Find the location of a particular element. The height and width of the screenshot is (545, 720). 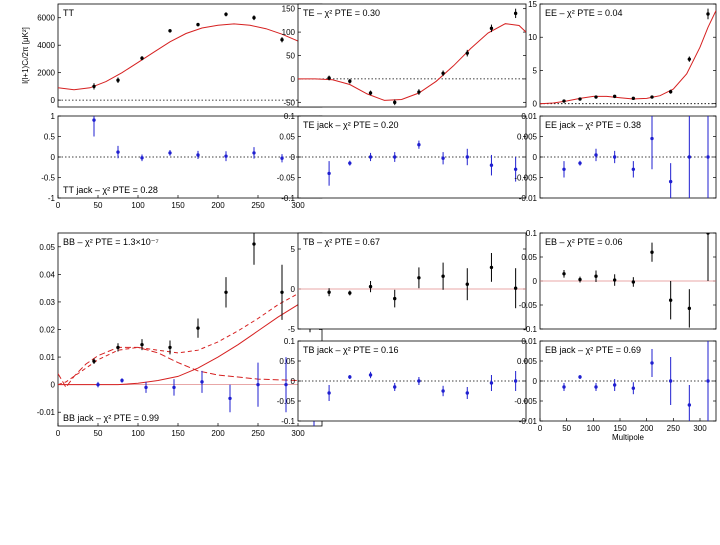

y-tick-label: 10 is located at coordinates (532, 37).